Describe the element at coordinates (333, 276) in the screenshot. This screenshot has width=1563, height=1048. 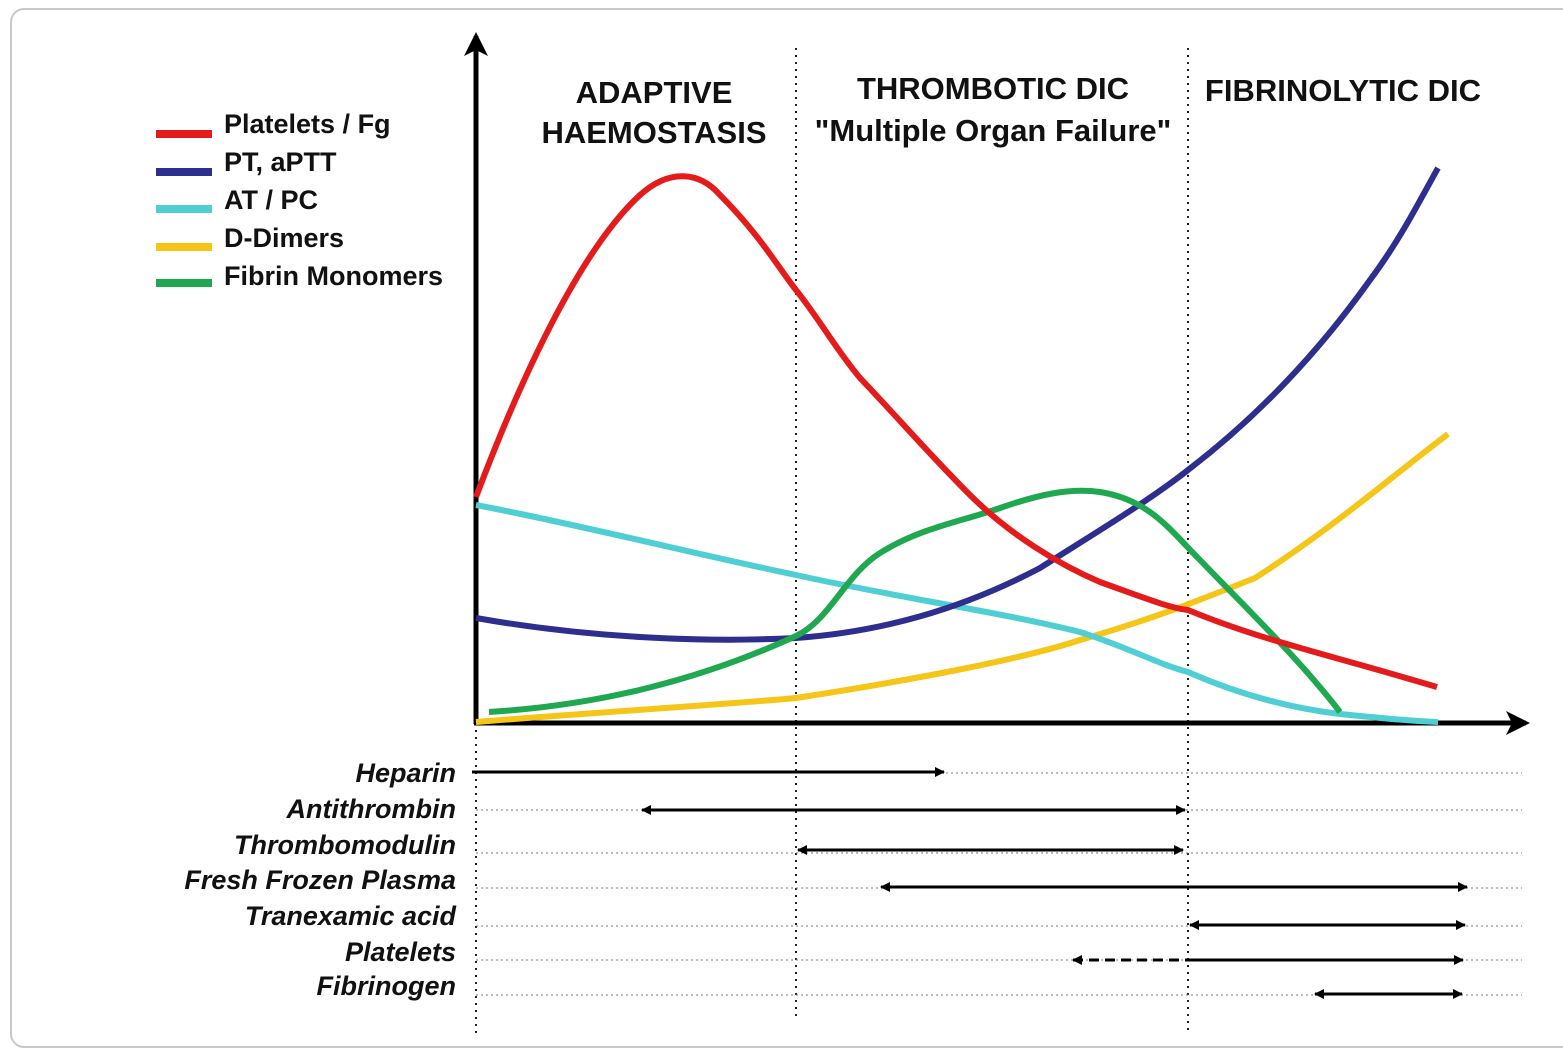
I see `legend-label-fibrin-monomers: Fibrin Monomers` at that location.